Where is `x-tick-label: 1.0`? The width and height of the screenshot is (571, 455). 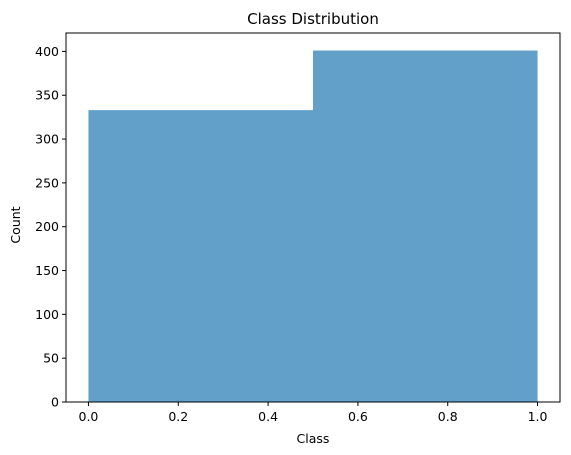
x-tick-label: 1.0 is located at coordinates (538, 416).